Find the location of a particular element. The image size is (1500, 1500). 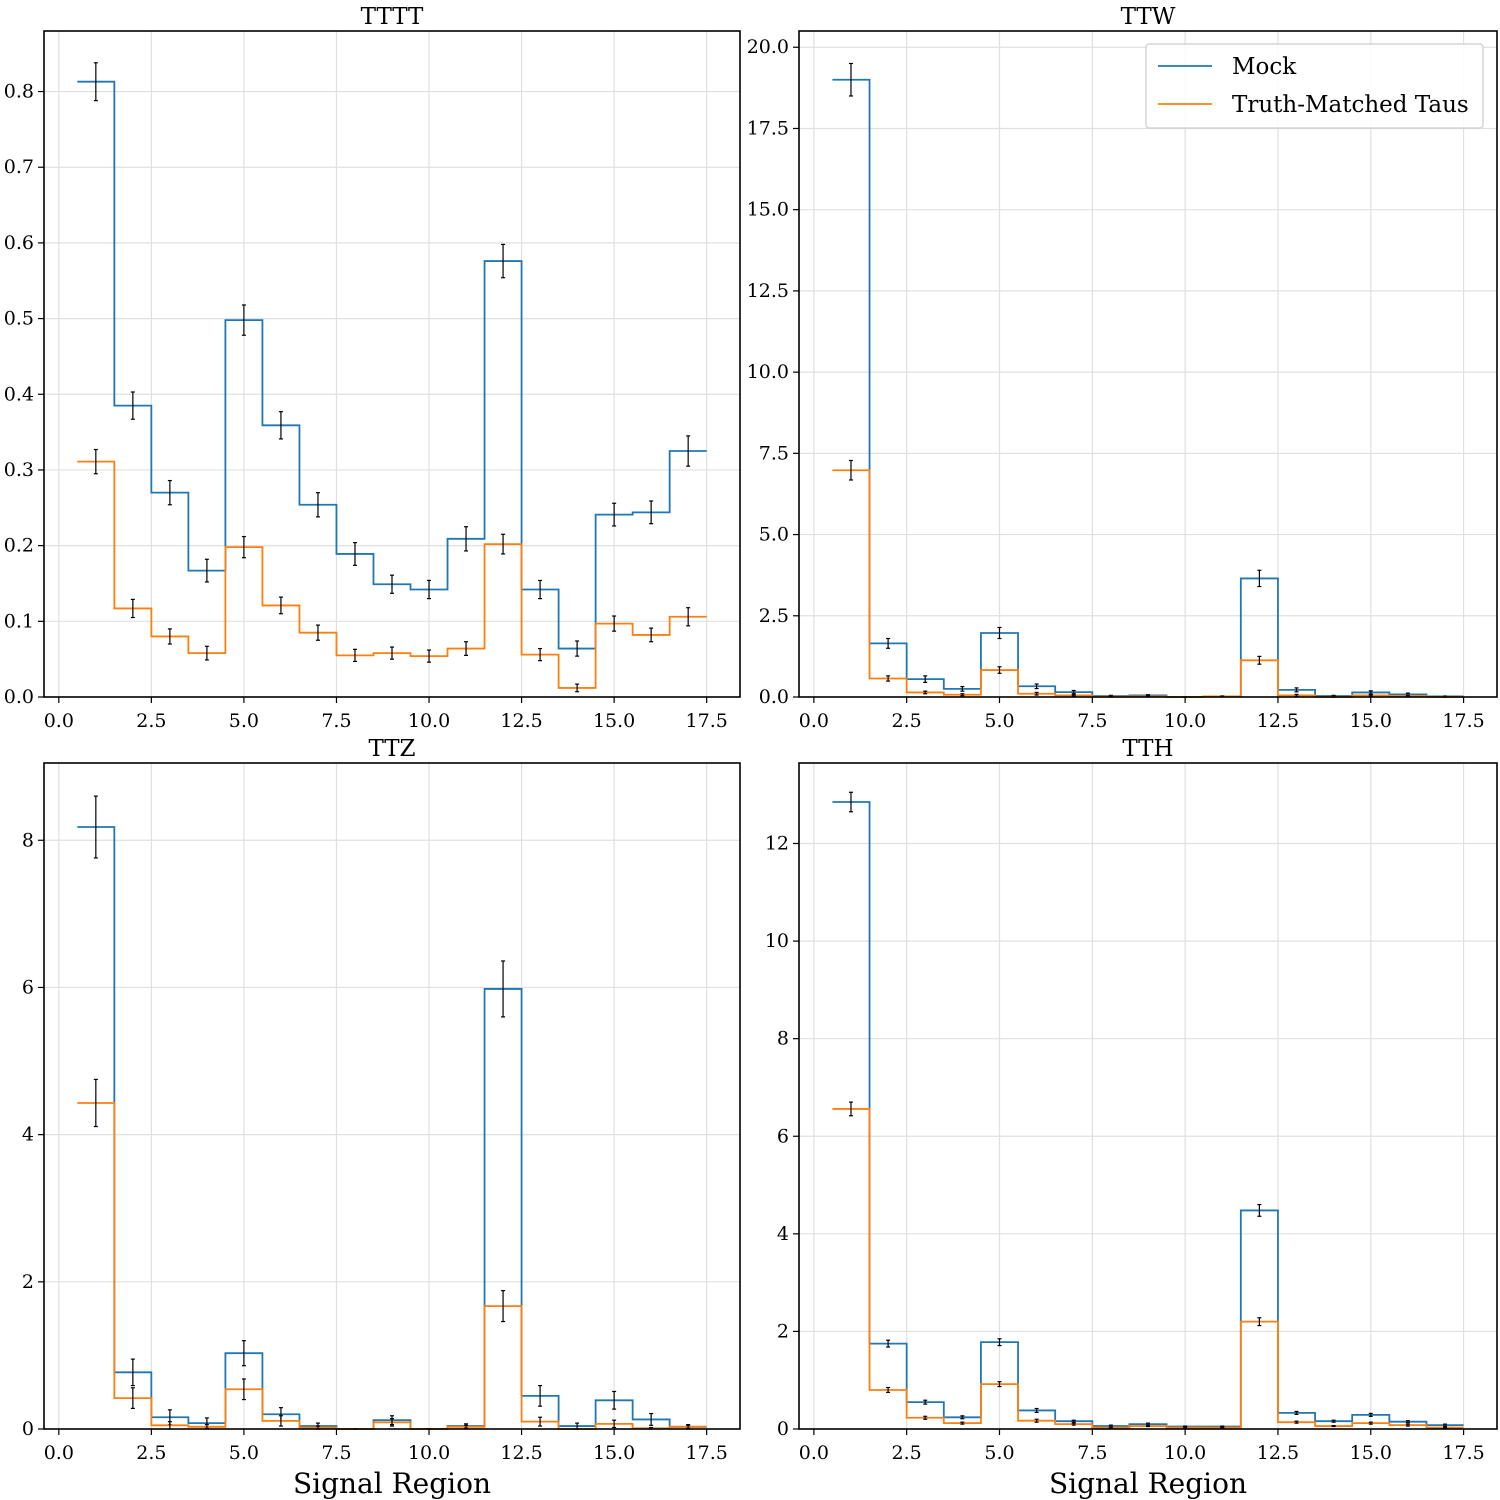

y-tick-label: 2.5 is located at coordinates (774, 616).